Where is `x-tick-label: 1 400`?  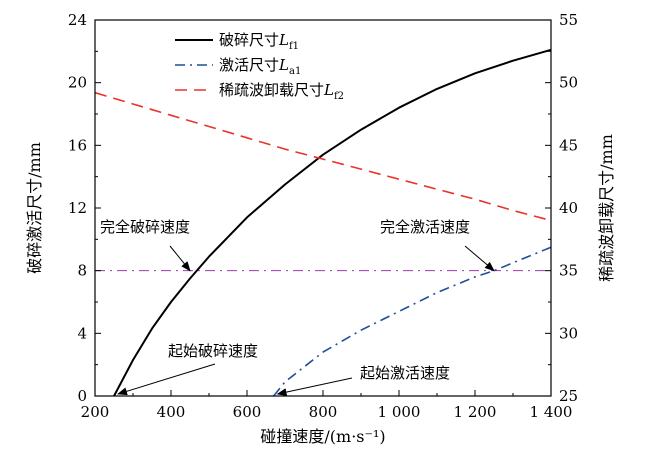 x-tick-label: 1 400 is located at coordinates (551, 412).